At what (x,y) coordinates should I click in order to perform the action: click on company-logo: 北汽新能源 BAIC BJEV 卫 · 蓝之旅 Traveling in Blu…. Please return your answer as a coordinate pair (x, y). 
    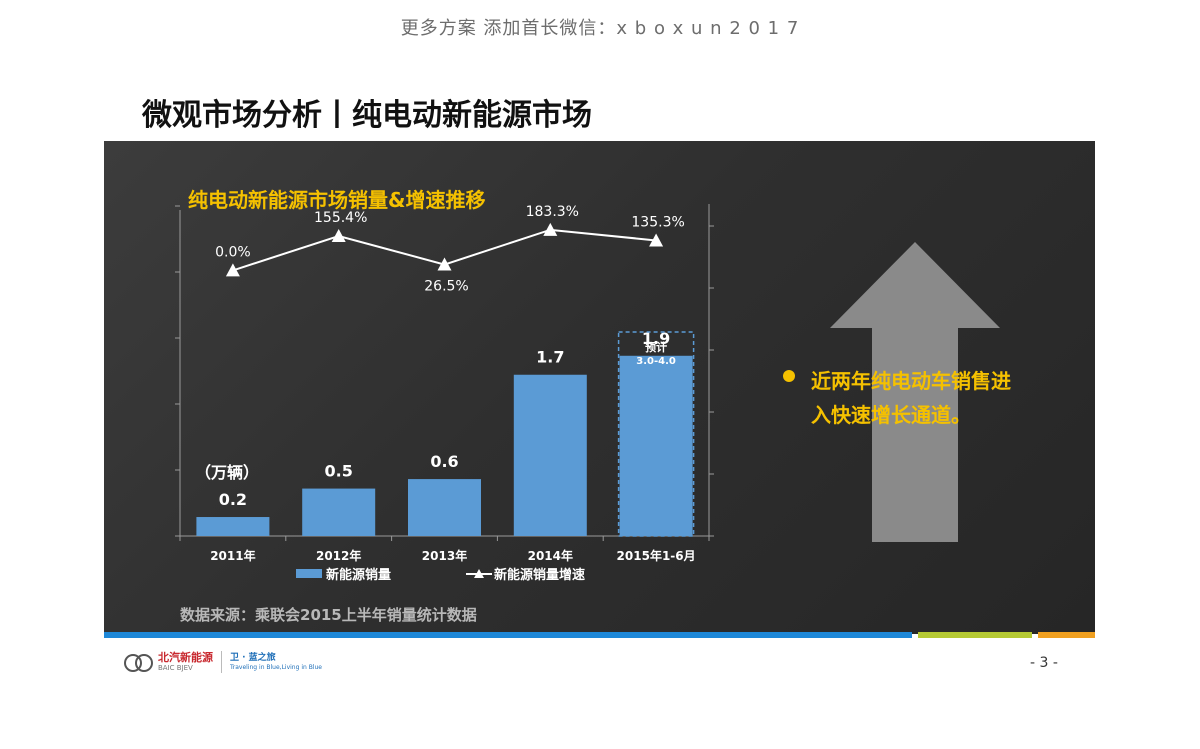
    Looking at the image, I should click on (223, 662).